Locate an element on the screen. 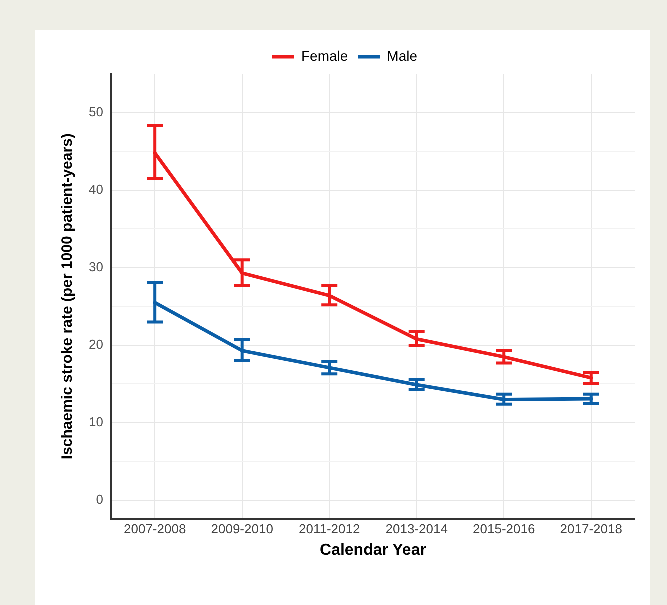 This screenshot has width=667, height=605. y-tick-label: 50 is located at coordinates (96, 112).